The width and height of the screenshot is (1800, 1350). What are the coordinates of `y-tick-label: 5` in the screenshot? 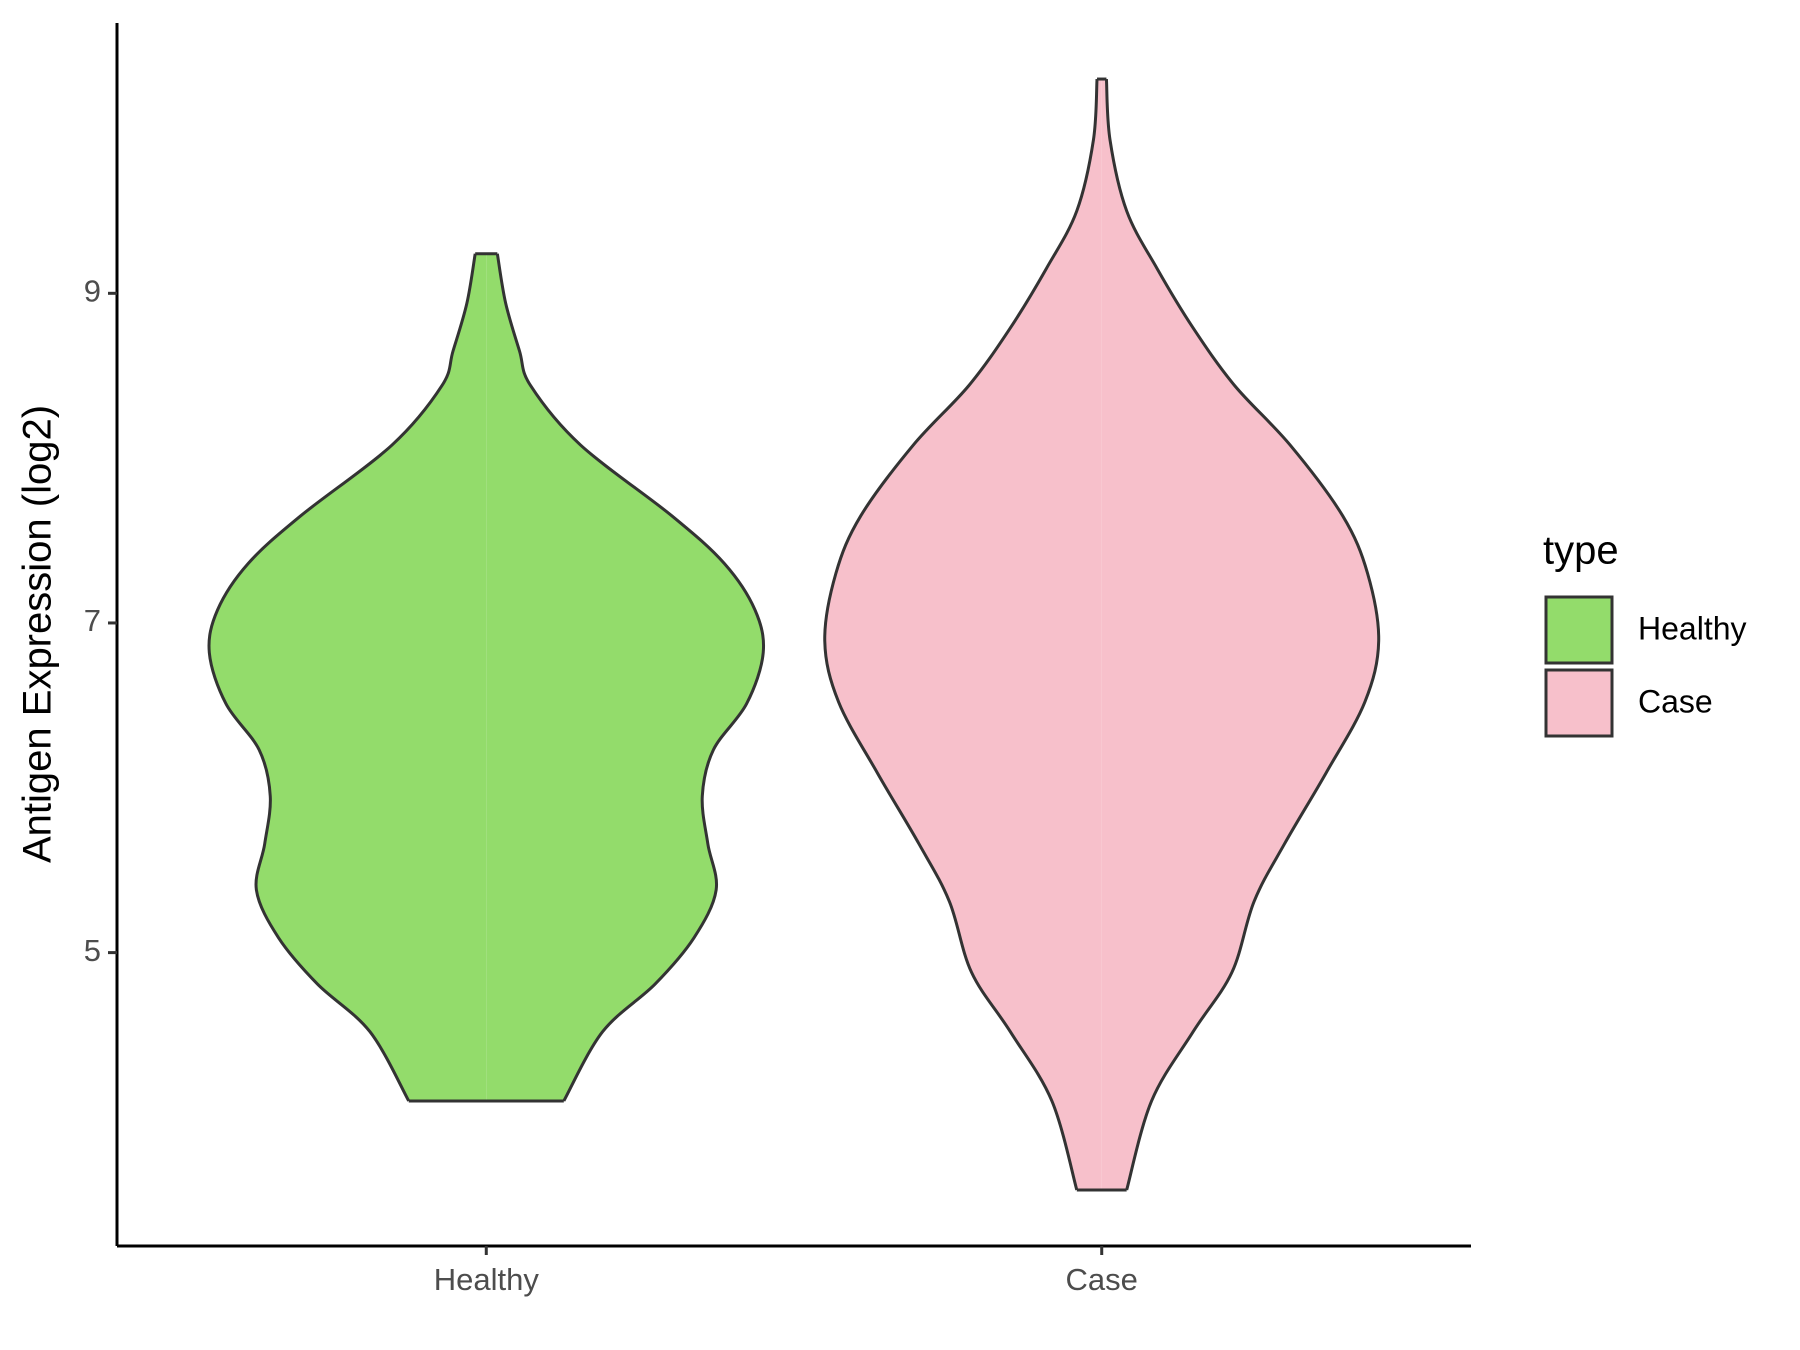 It's located at (92, 950).